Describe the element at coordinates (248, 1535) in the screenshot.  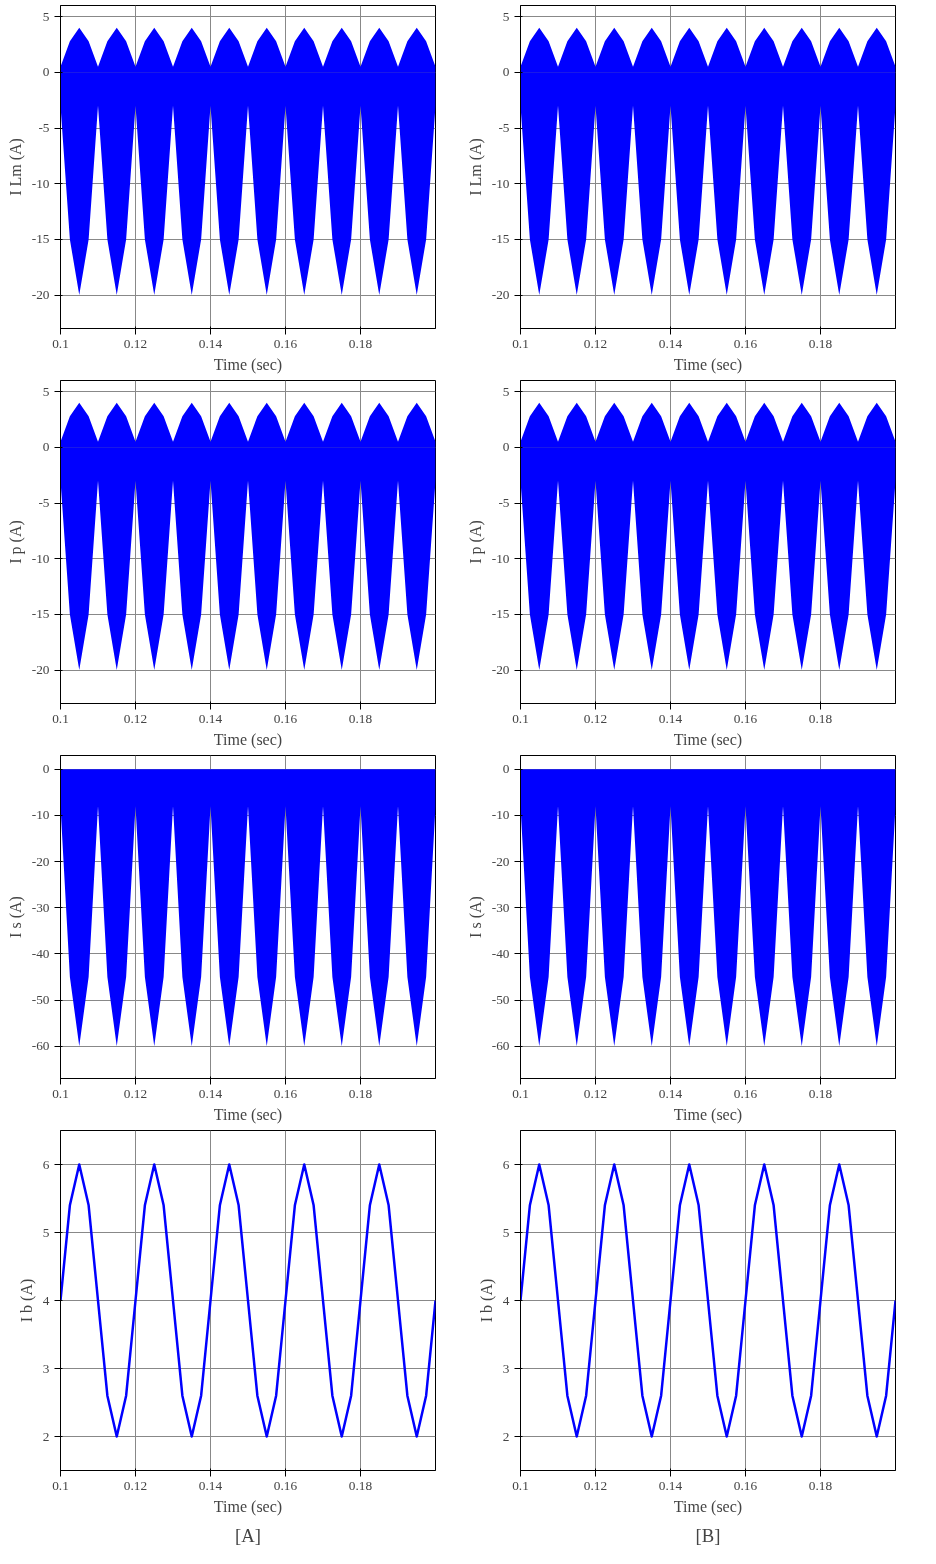
I see `text: [A]` at that location.